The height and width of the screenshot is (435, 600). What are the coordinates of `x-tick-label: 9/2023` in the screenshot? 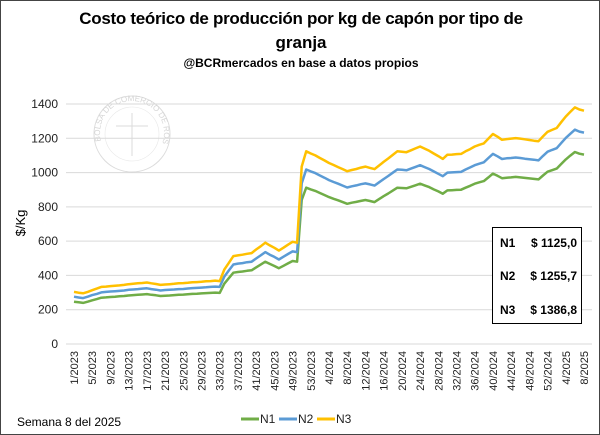 It's located at (111, 368).